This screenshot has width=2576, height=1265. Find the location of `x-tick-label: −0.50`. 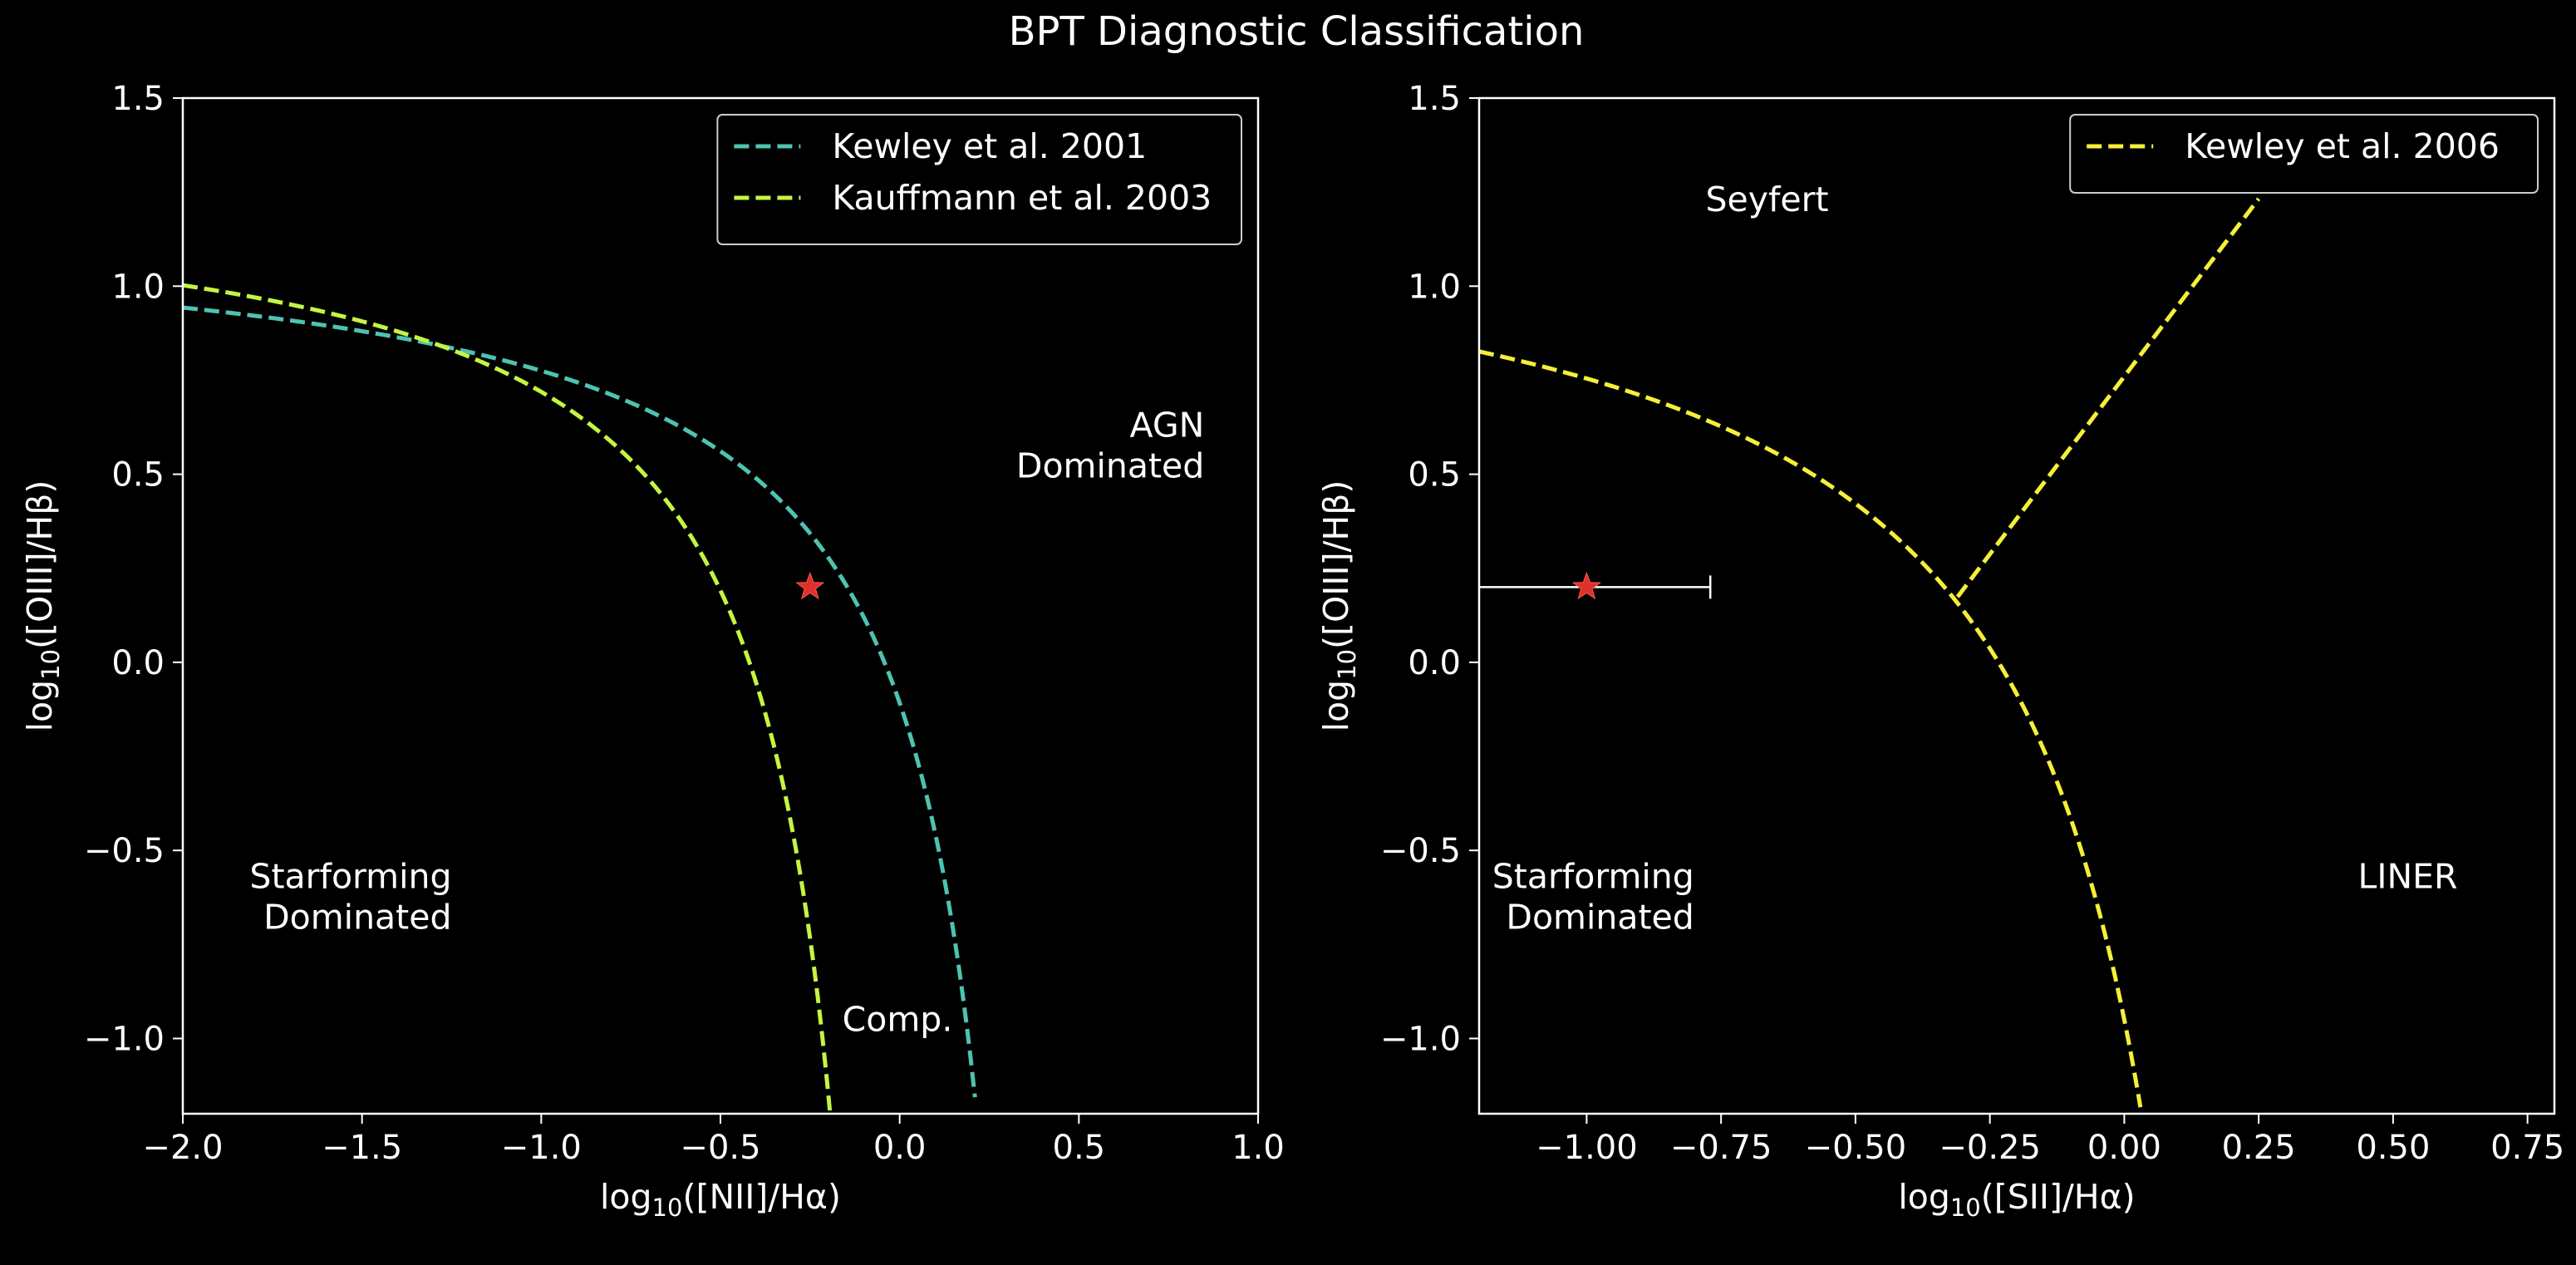

x-tick-label: −0.50 is located at coordinates (1856, 1148).